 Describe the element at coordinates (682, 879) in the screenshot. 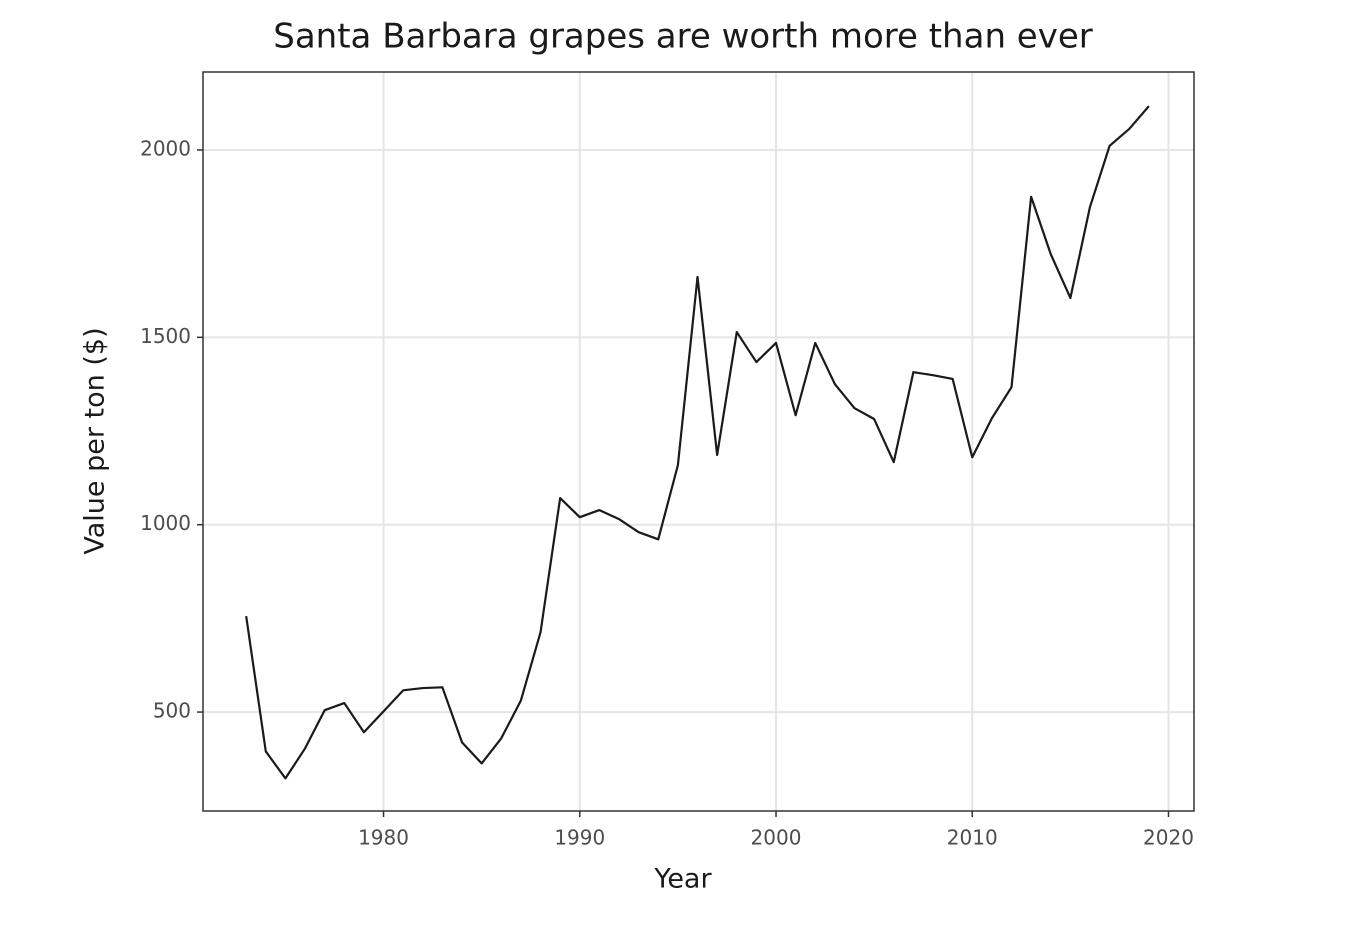

I see `x-axis-title: Year` at that location.